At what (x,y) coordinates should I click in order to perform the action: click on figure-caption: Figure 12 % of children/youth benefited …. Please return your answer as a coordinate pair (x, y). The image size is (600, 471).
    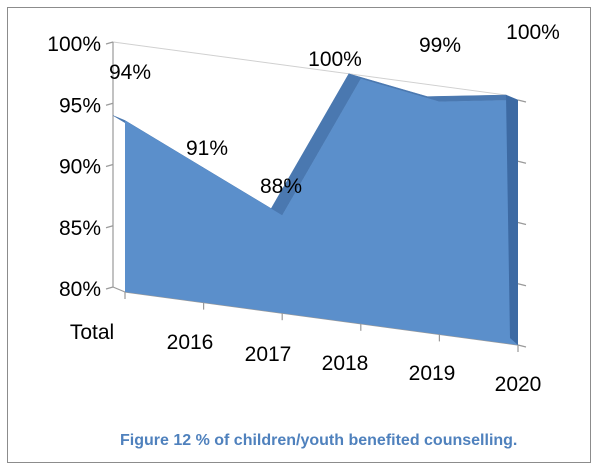
    Looking at the image, I should click on (319, 440).